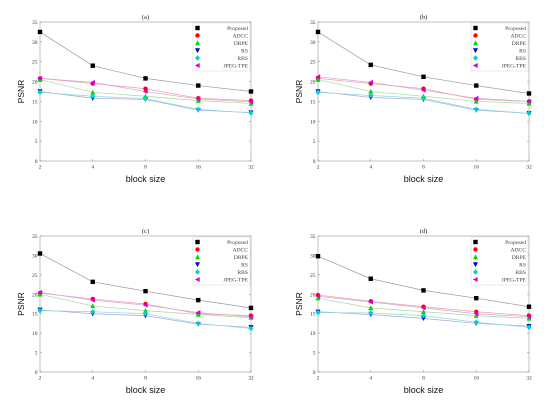  What do you see at coordinates (145, 231) in the screenshot?
I see `panel-title: (c)` at bounding box center [145, 231].